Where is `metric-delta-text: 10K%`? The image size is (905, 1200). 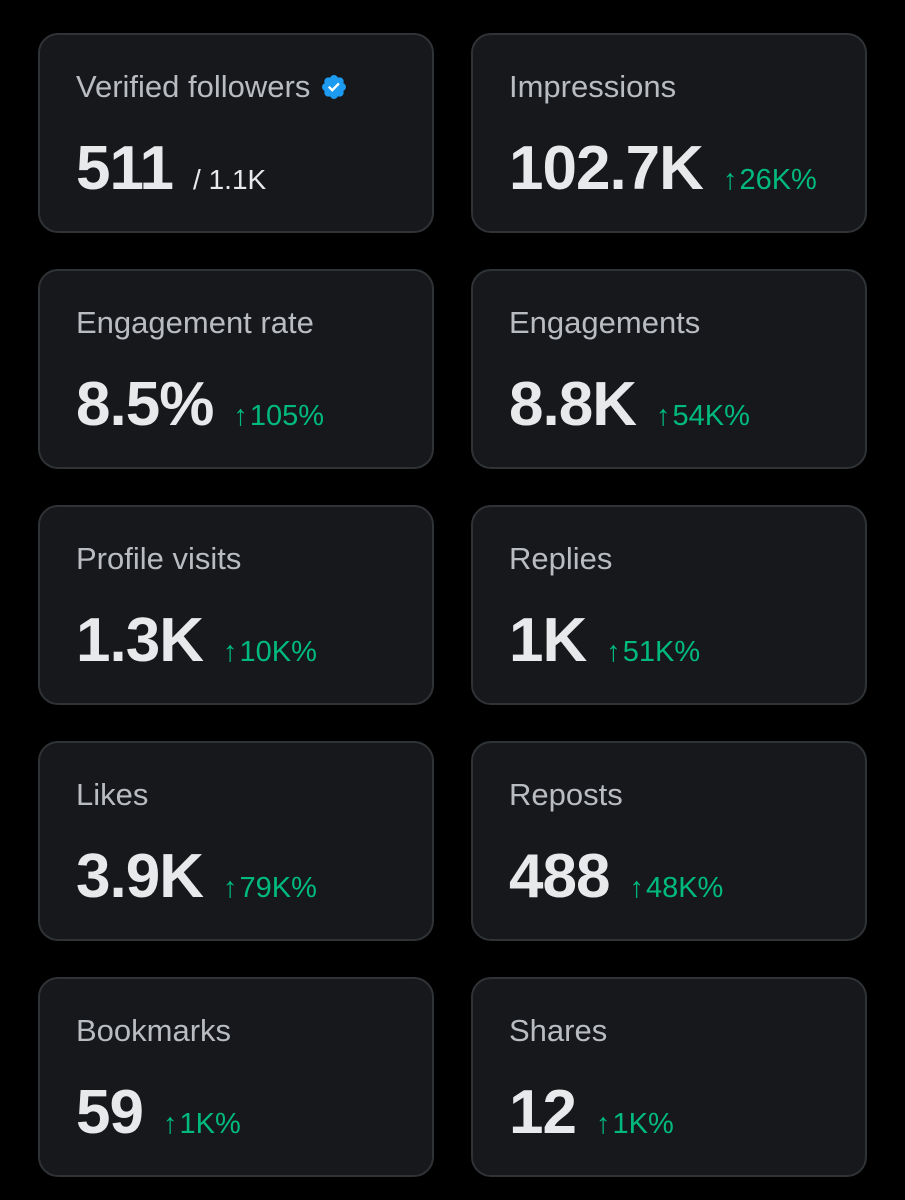
metric-delta-text: 10K% is located at coordinates (278, 652).